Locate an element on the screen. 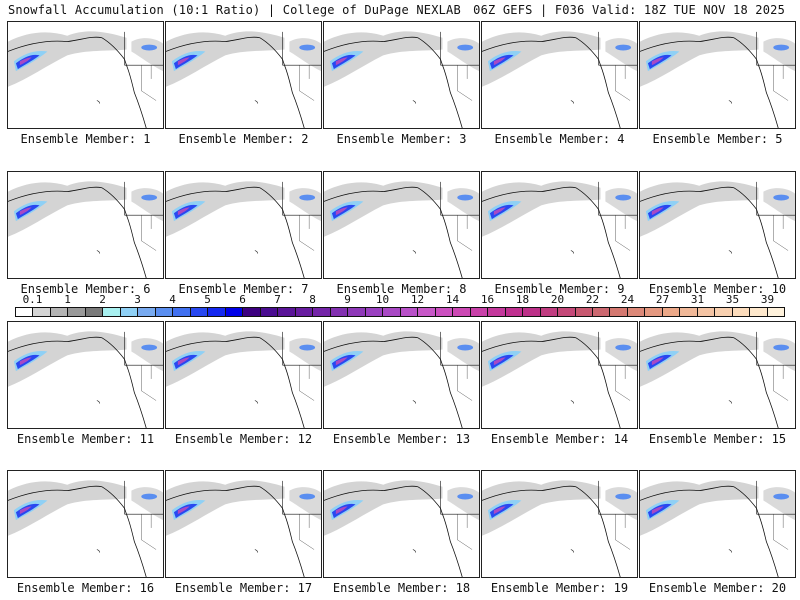 This screenshot has width=800, height=600. colorbar-tick-label: 24 is located at coordinates (627, 299).